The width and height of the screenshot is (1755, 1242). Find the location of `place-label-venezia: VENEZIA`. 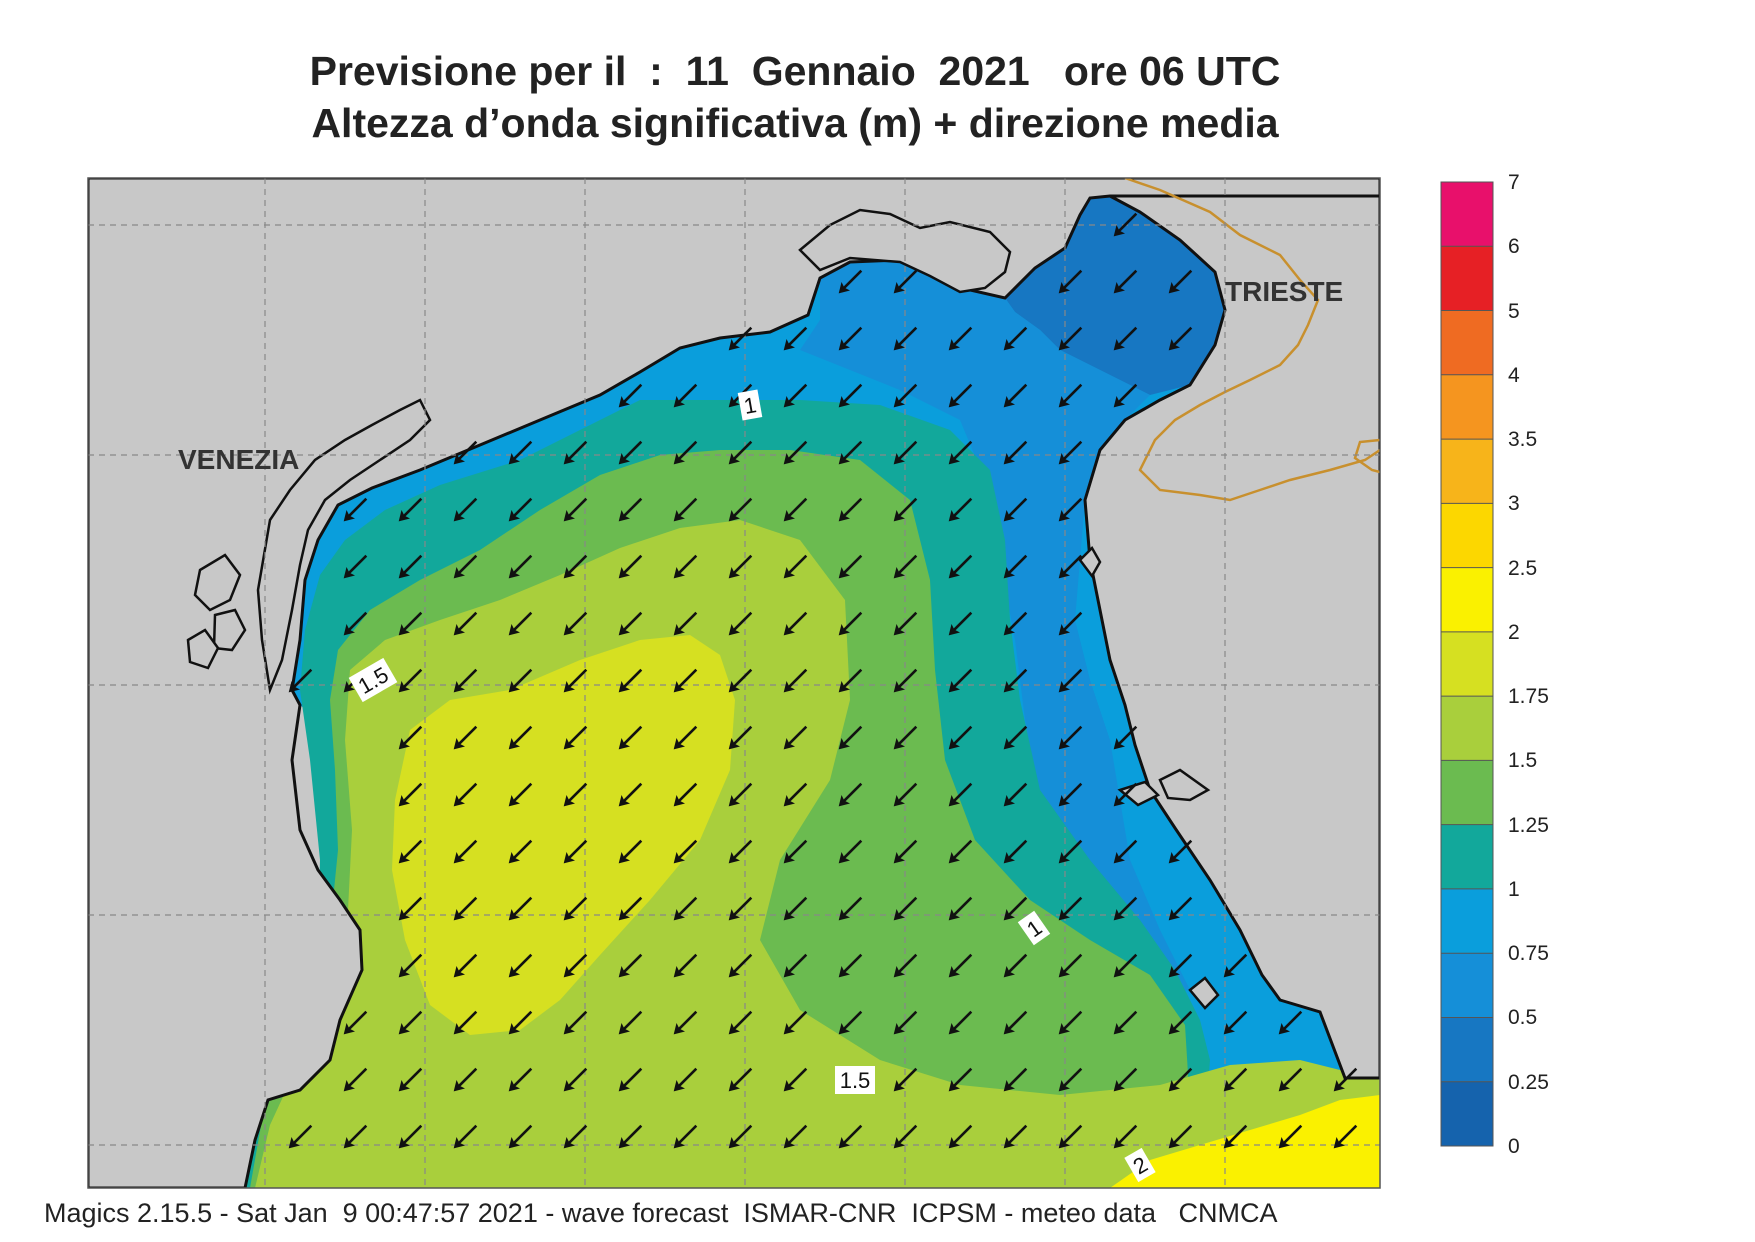

place-label-venezia: VENEZIA is located at coordinates (238, 459).